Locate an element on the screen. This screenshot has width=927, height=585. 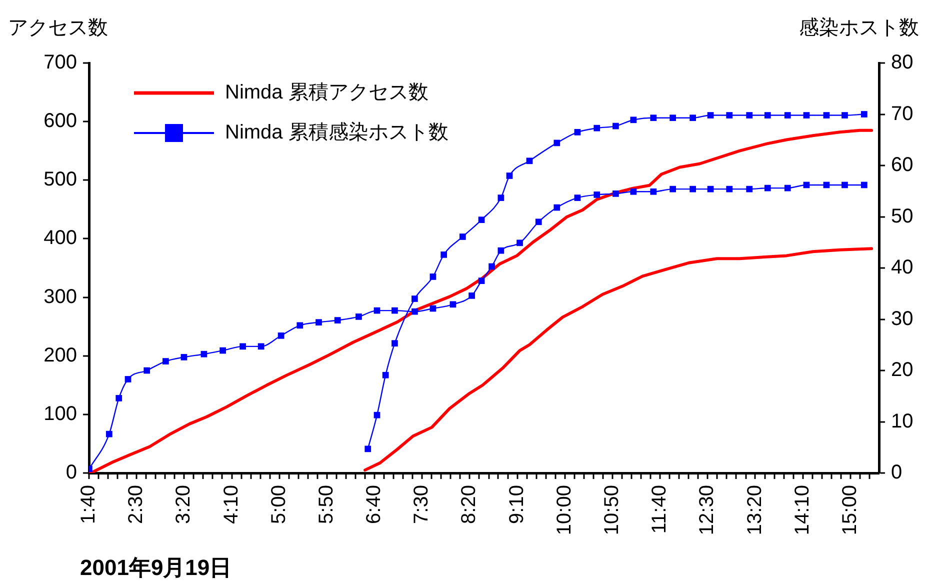
x-tick-label: 7:30 is located at coordinates (421, 504).